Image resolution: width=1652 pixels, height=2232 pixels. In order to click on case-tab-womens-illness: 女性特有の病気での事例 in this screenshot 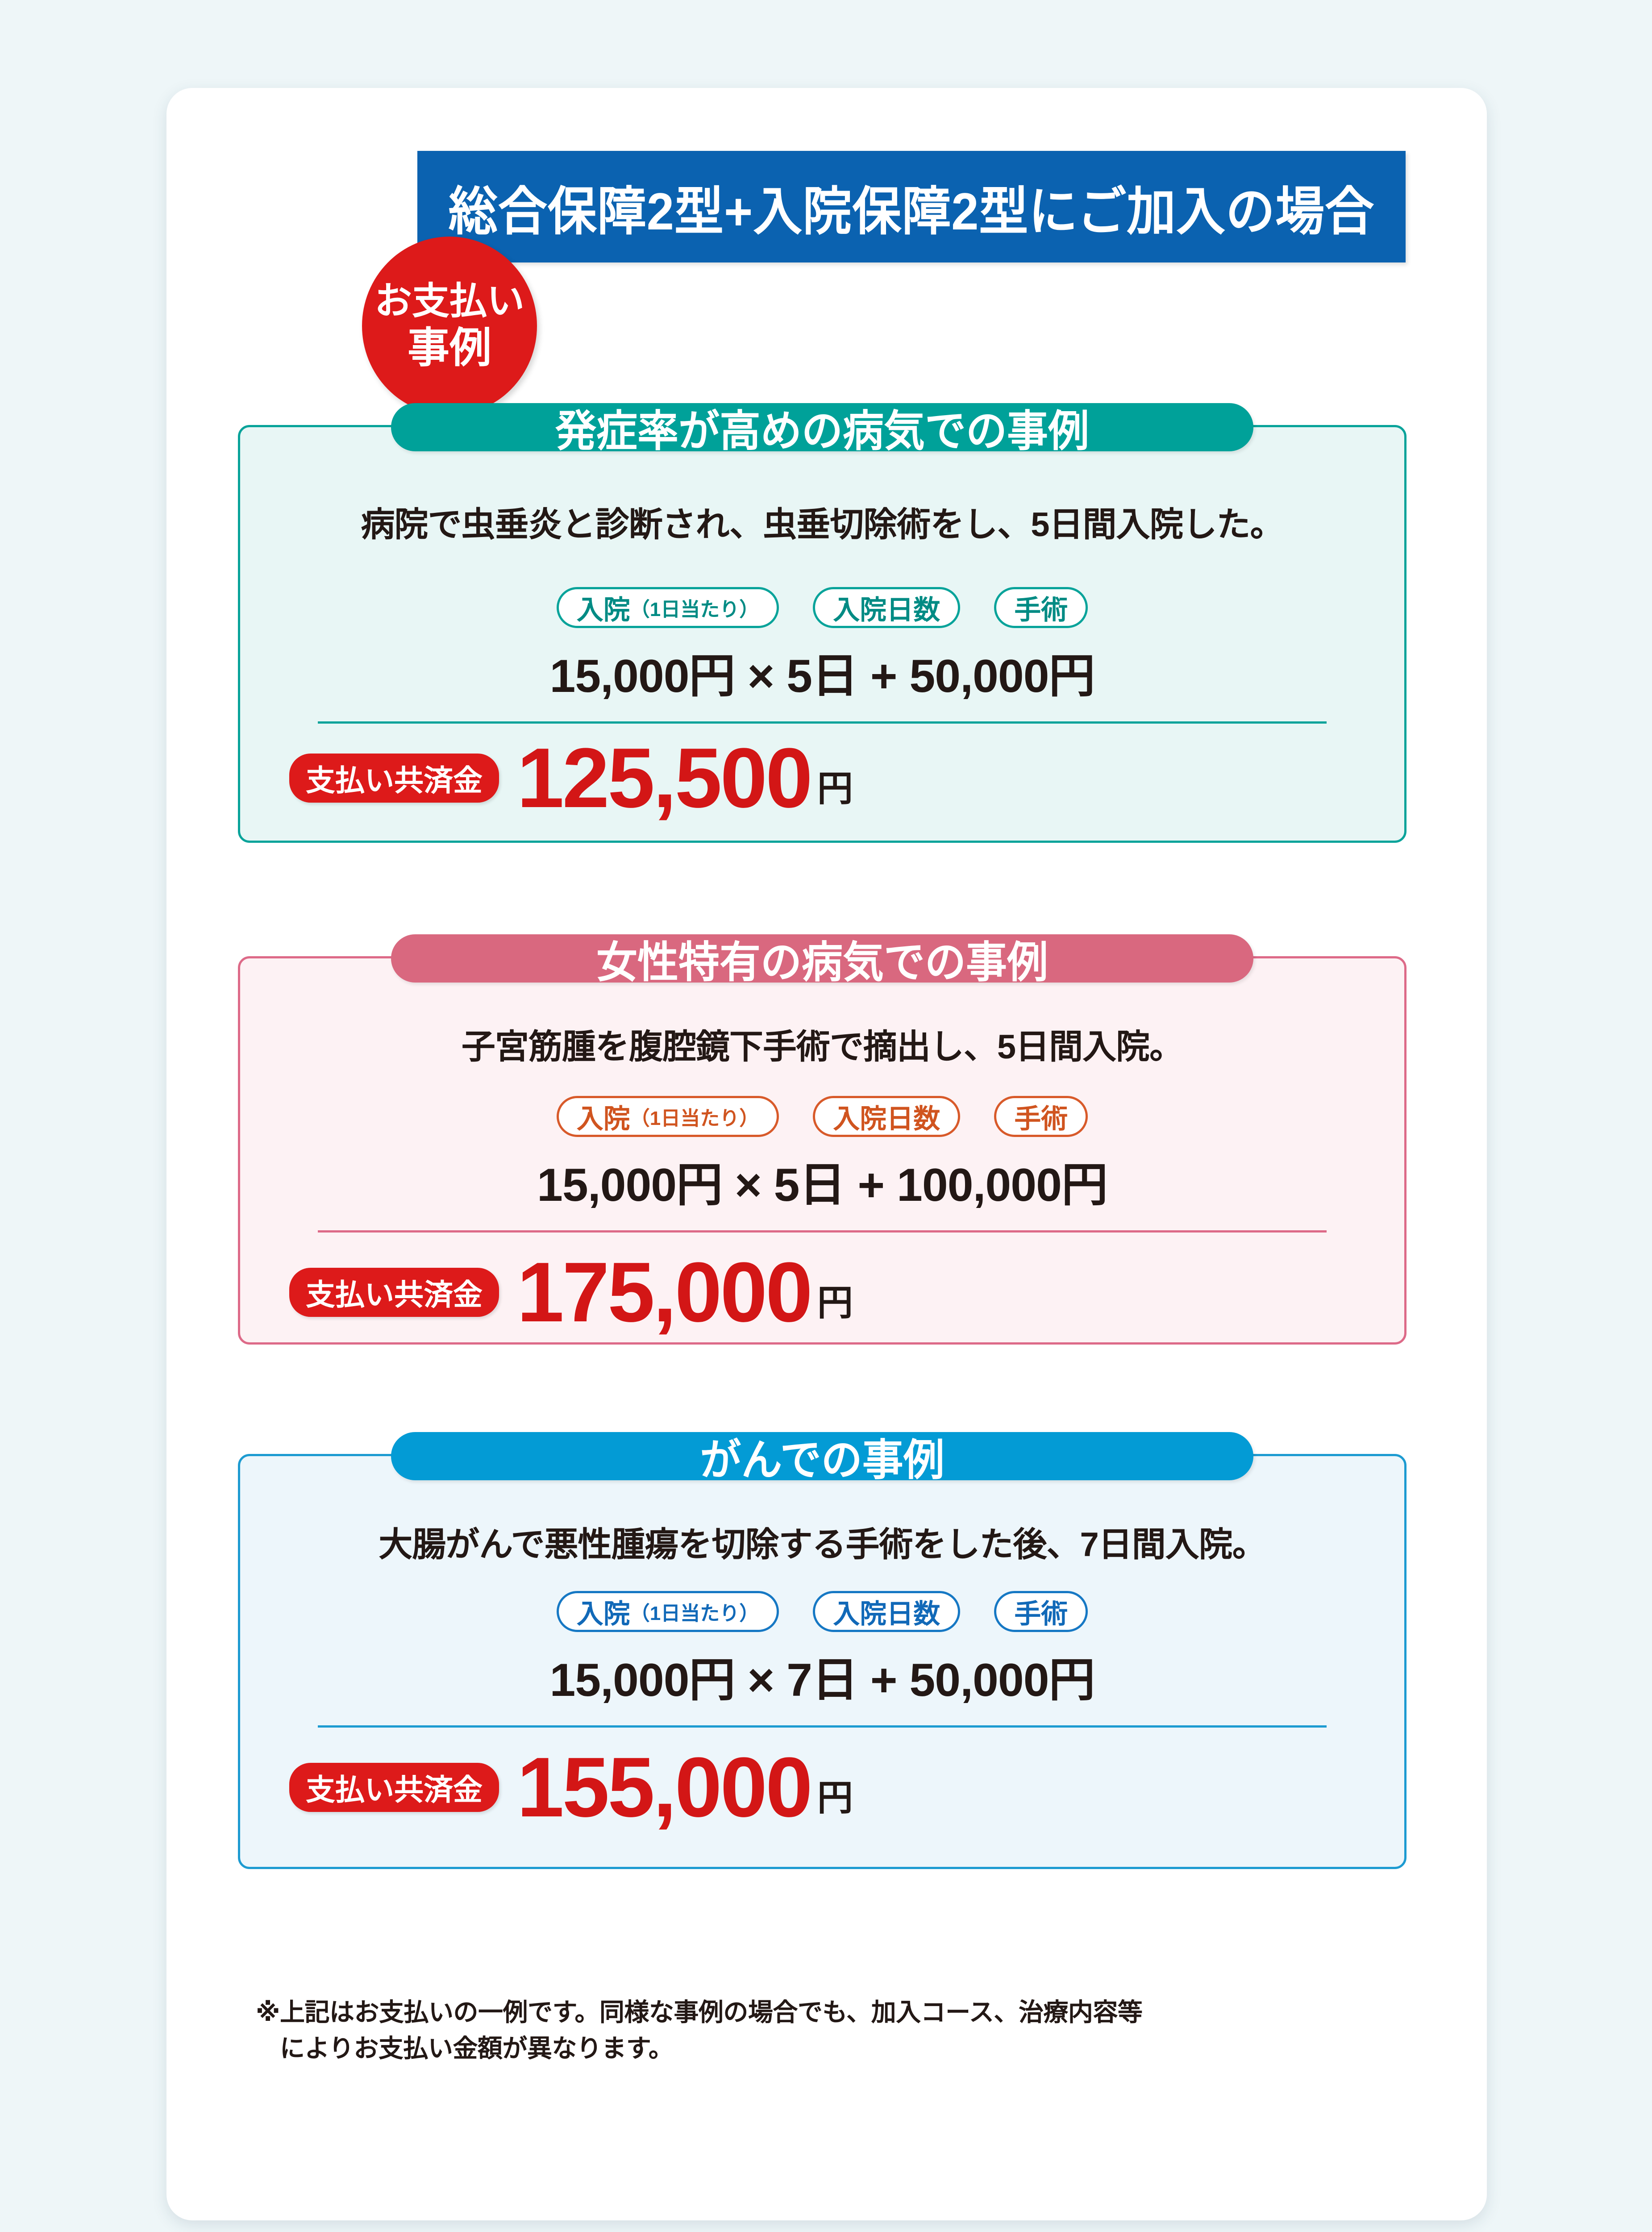, I will do `click(822, 960)`.